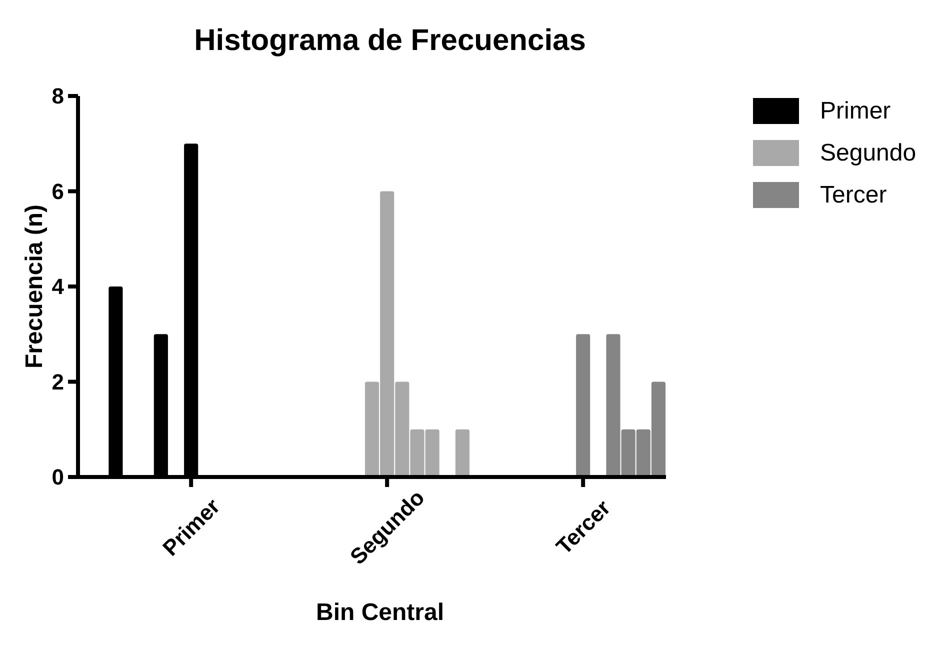 Image resolution: width=946 pixels, height=646 pixels. I want to click on legend-label: Primer, so click(855, 110).